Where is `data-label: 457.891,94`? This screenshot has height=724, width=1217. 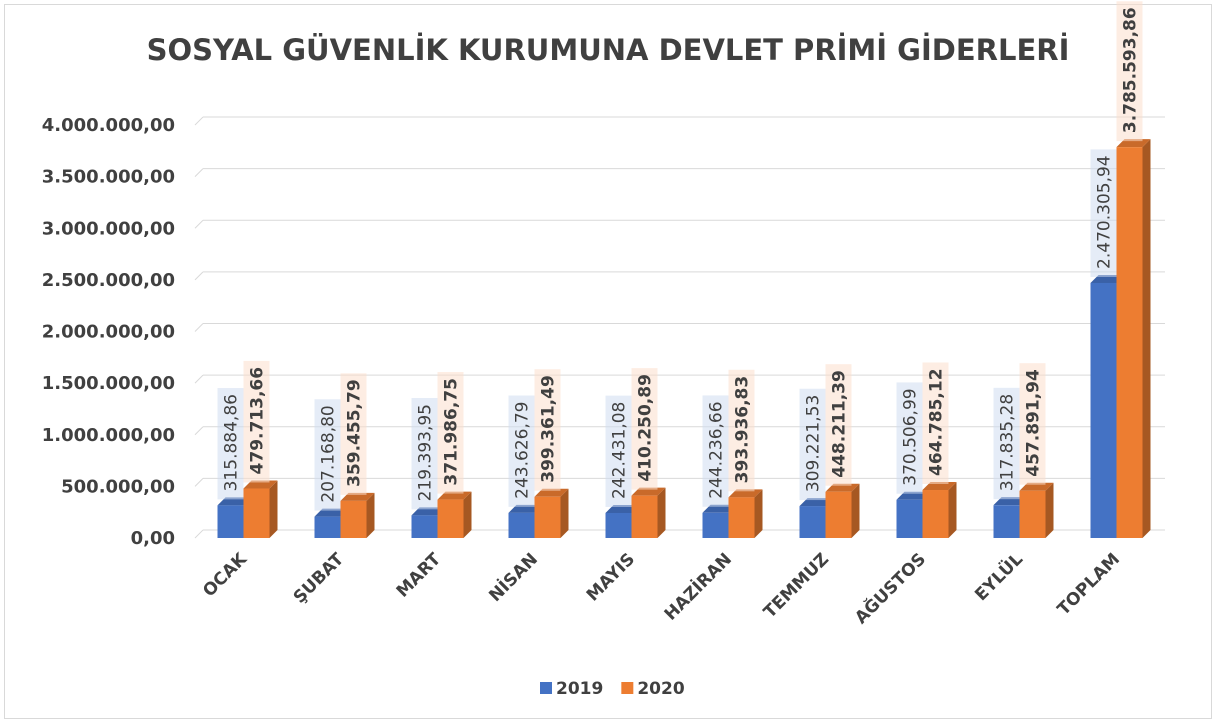
data-label: 457.891,94 is located at coordinates (1034, 423).